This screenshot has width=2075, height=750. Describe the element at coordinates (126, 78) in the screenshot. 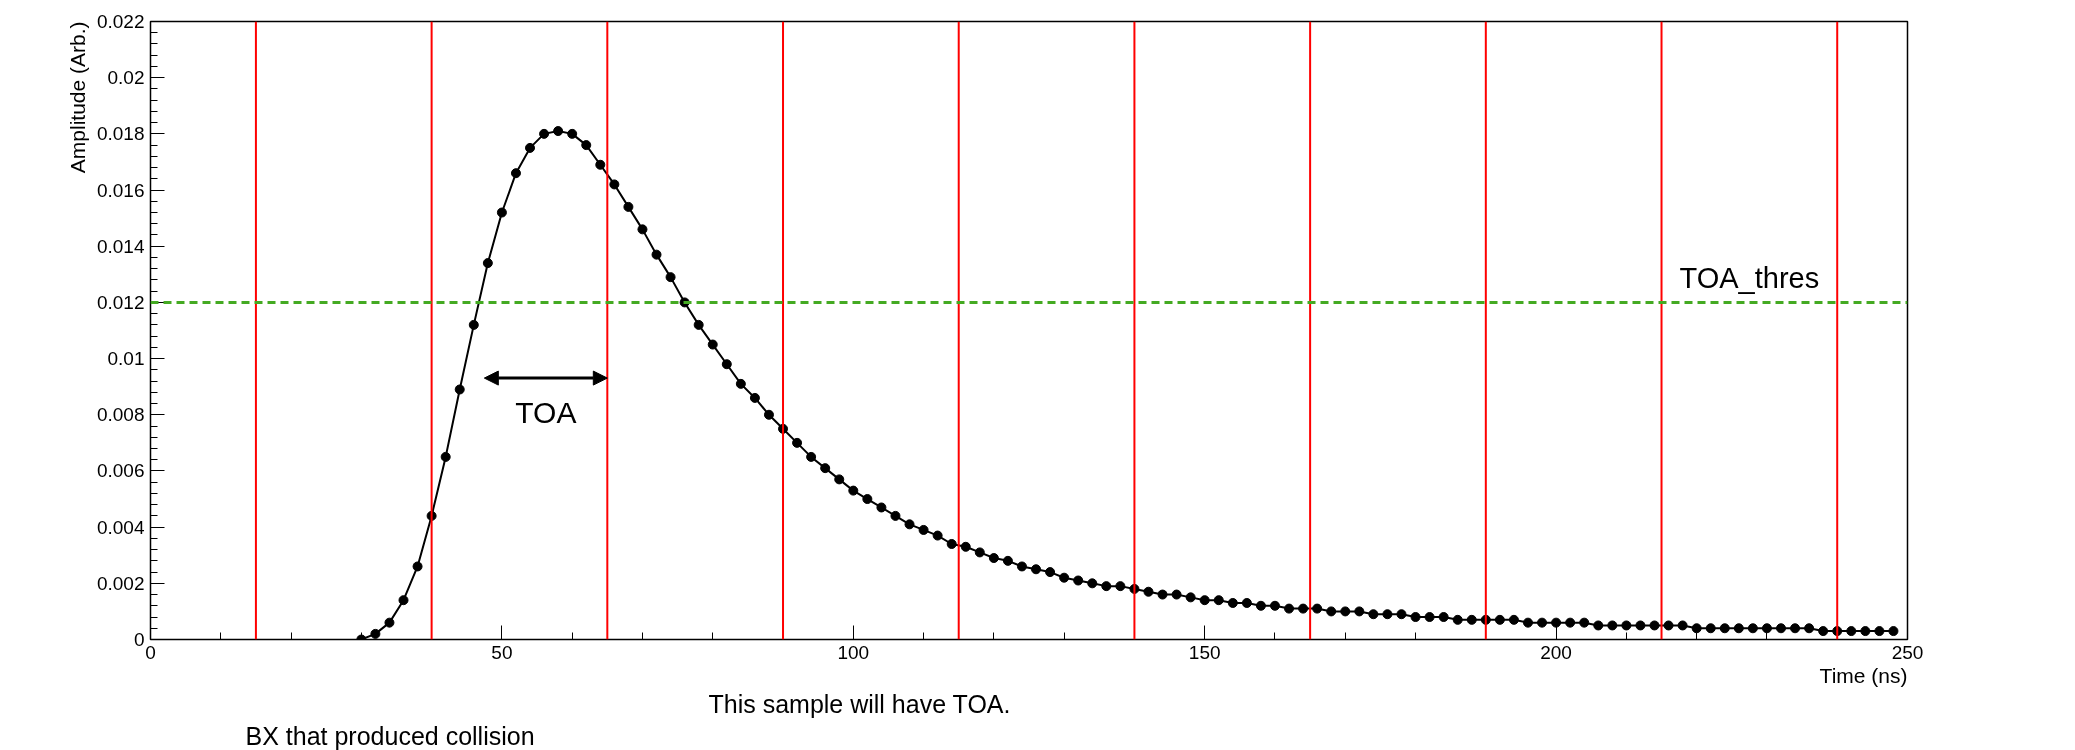

I see `y-tick-label: 0.02` at that location.